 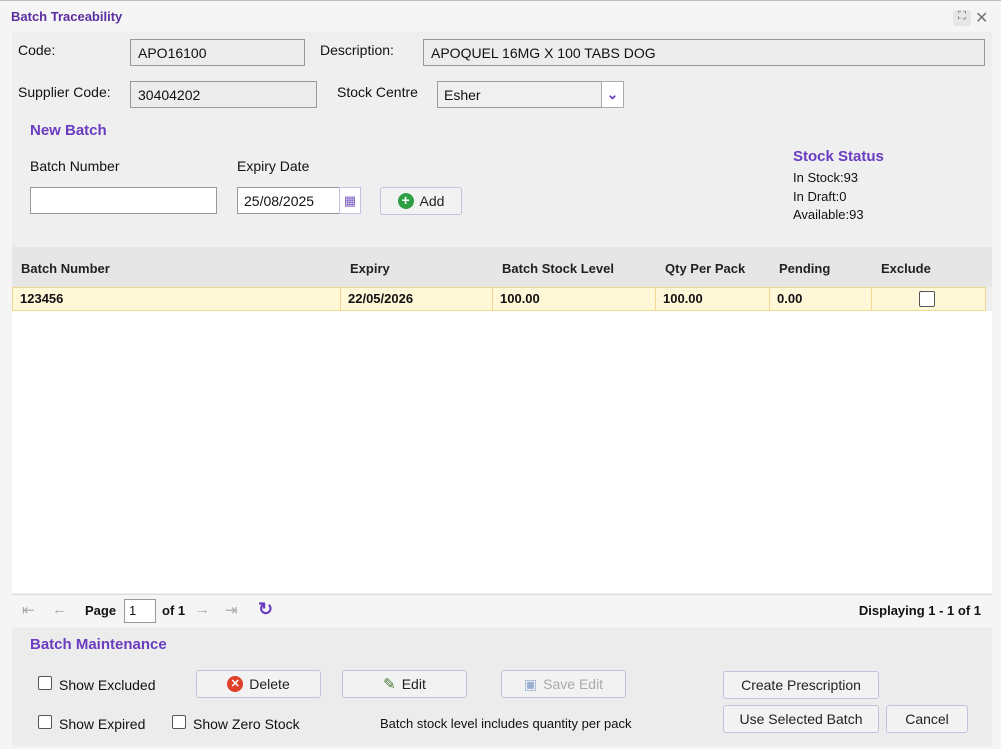 I want to click on create-prescription-button: Create Prescription, so click(x=801, y=685).